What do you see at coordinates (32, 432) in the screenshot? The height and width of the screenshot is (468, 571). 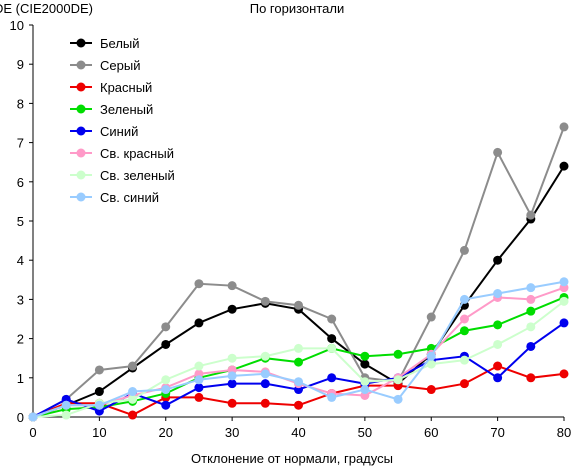 I see `x-tick-label: 0` at bounding box center [32, 432].